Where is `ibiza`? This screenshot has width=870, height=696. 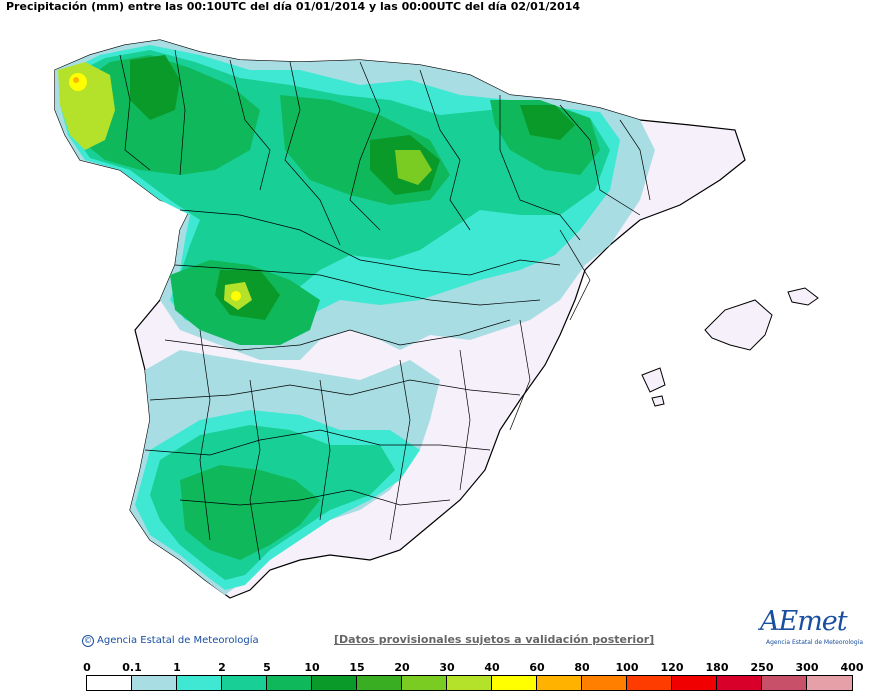 ibiza is located at coordinates (653, 380).